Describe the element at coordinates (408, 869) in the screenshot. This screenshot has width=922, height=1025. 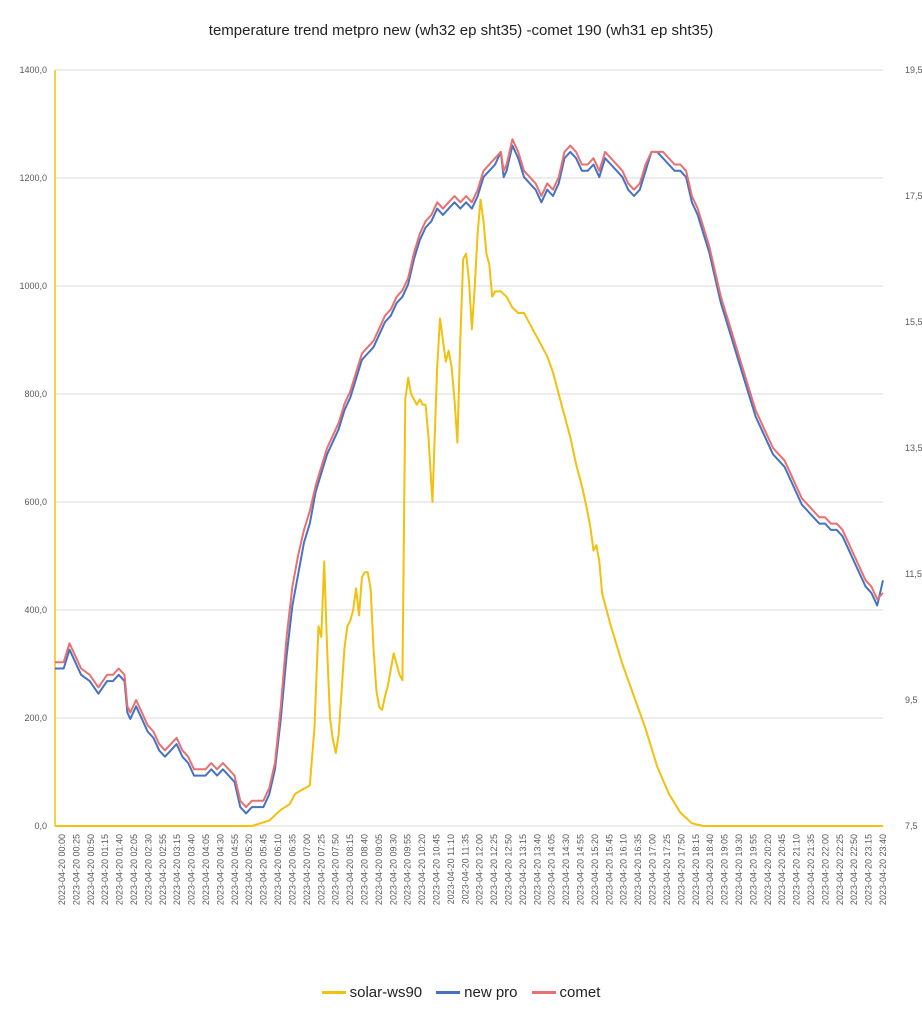
I see `x-tick-label: 2023-04-20 09:55` at that location.